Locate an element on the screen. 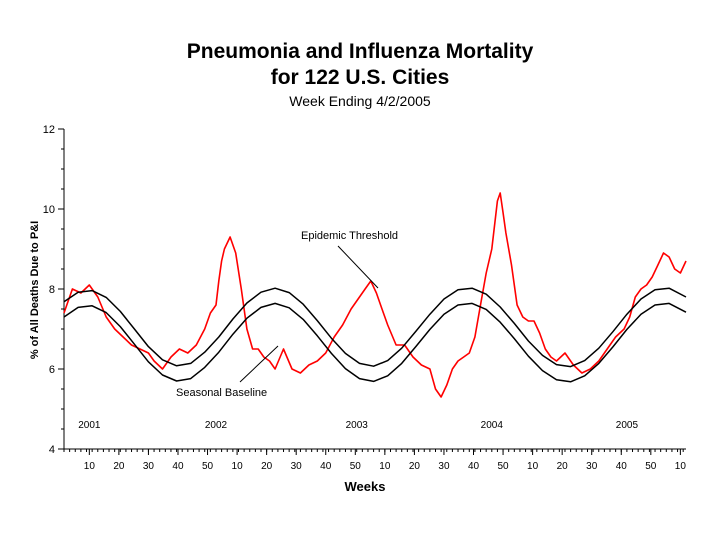  season-label-2001: 2001 is located at coordinates (89, 425).